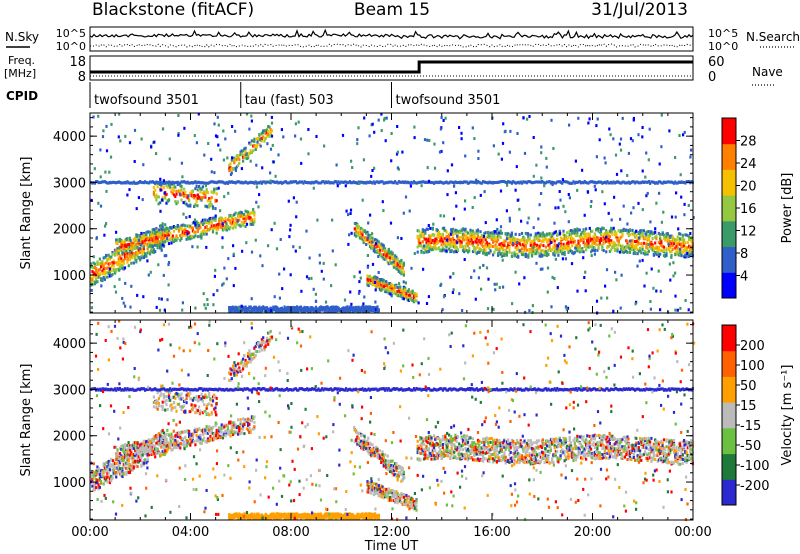 The height and width of the screenshot is (554, 800). I want to click on freq-tick-low: 8, so click(82, 77).